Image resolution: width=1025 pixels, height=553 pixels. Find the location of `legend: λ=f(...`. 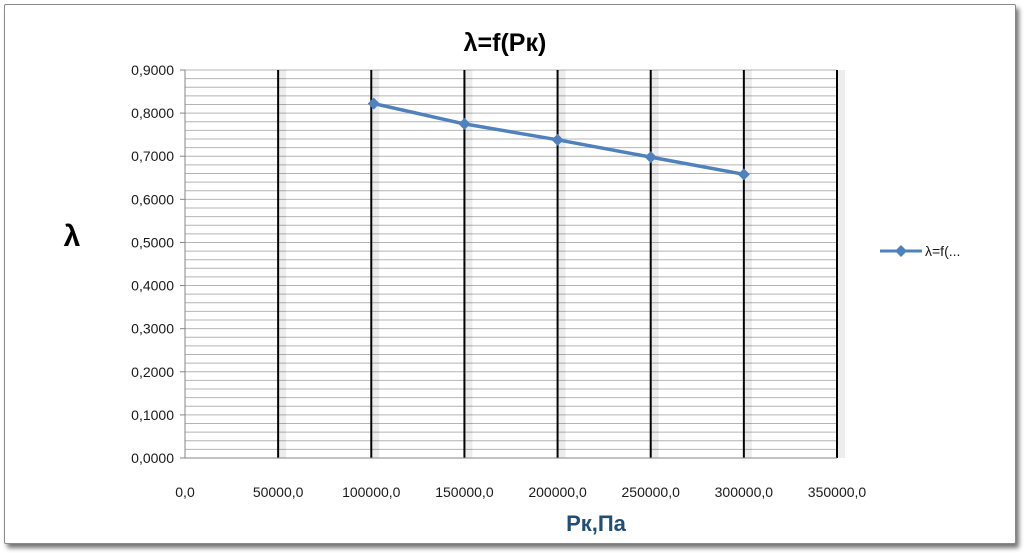

legend: λ=f(... is located at coordinates (920, 251).